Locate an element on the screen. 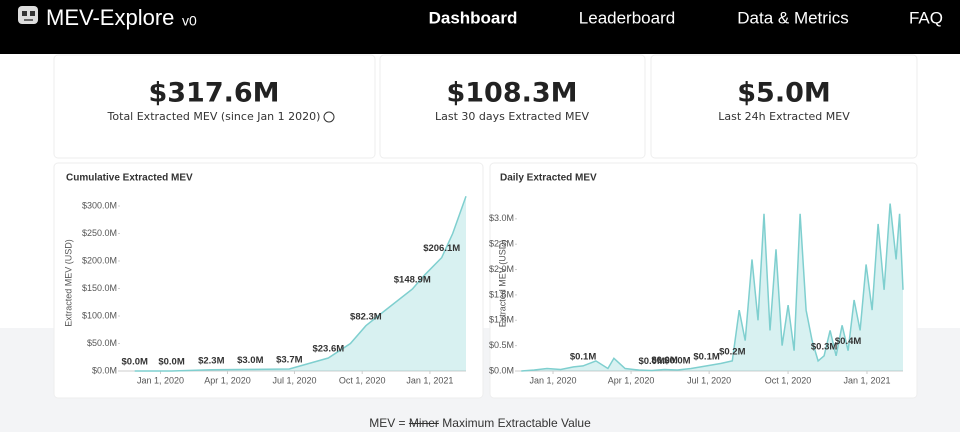 The width and height of the screenshot is (960, 432). footer-struck: Miner is located at coordinates (423, 423).